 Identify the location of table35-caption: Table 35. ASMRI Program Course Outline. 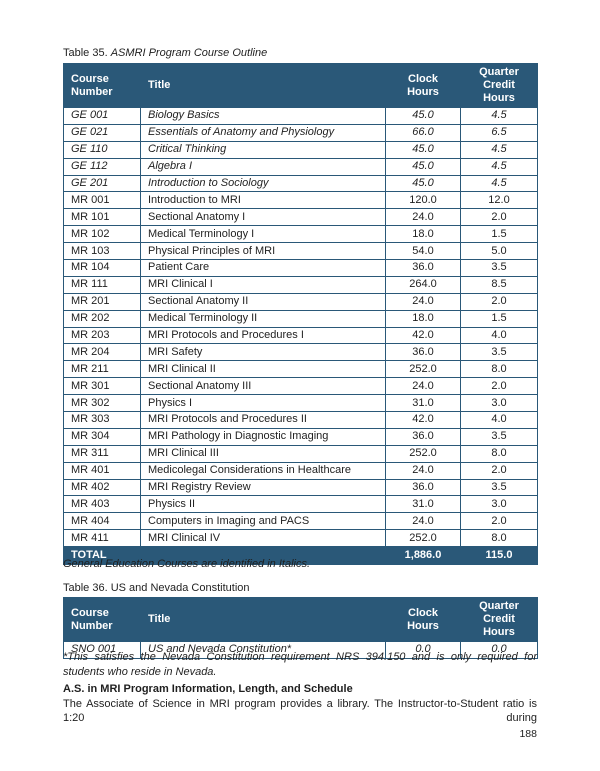
(300, 53).